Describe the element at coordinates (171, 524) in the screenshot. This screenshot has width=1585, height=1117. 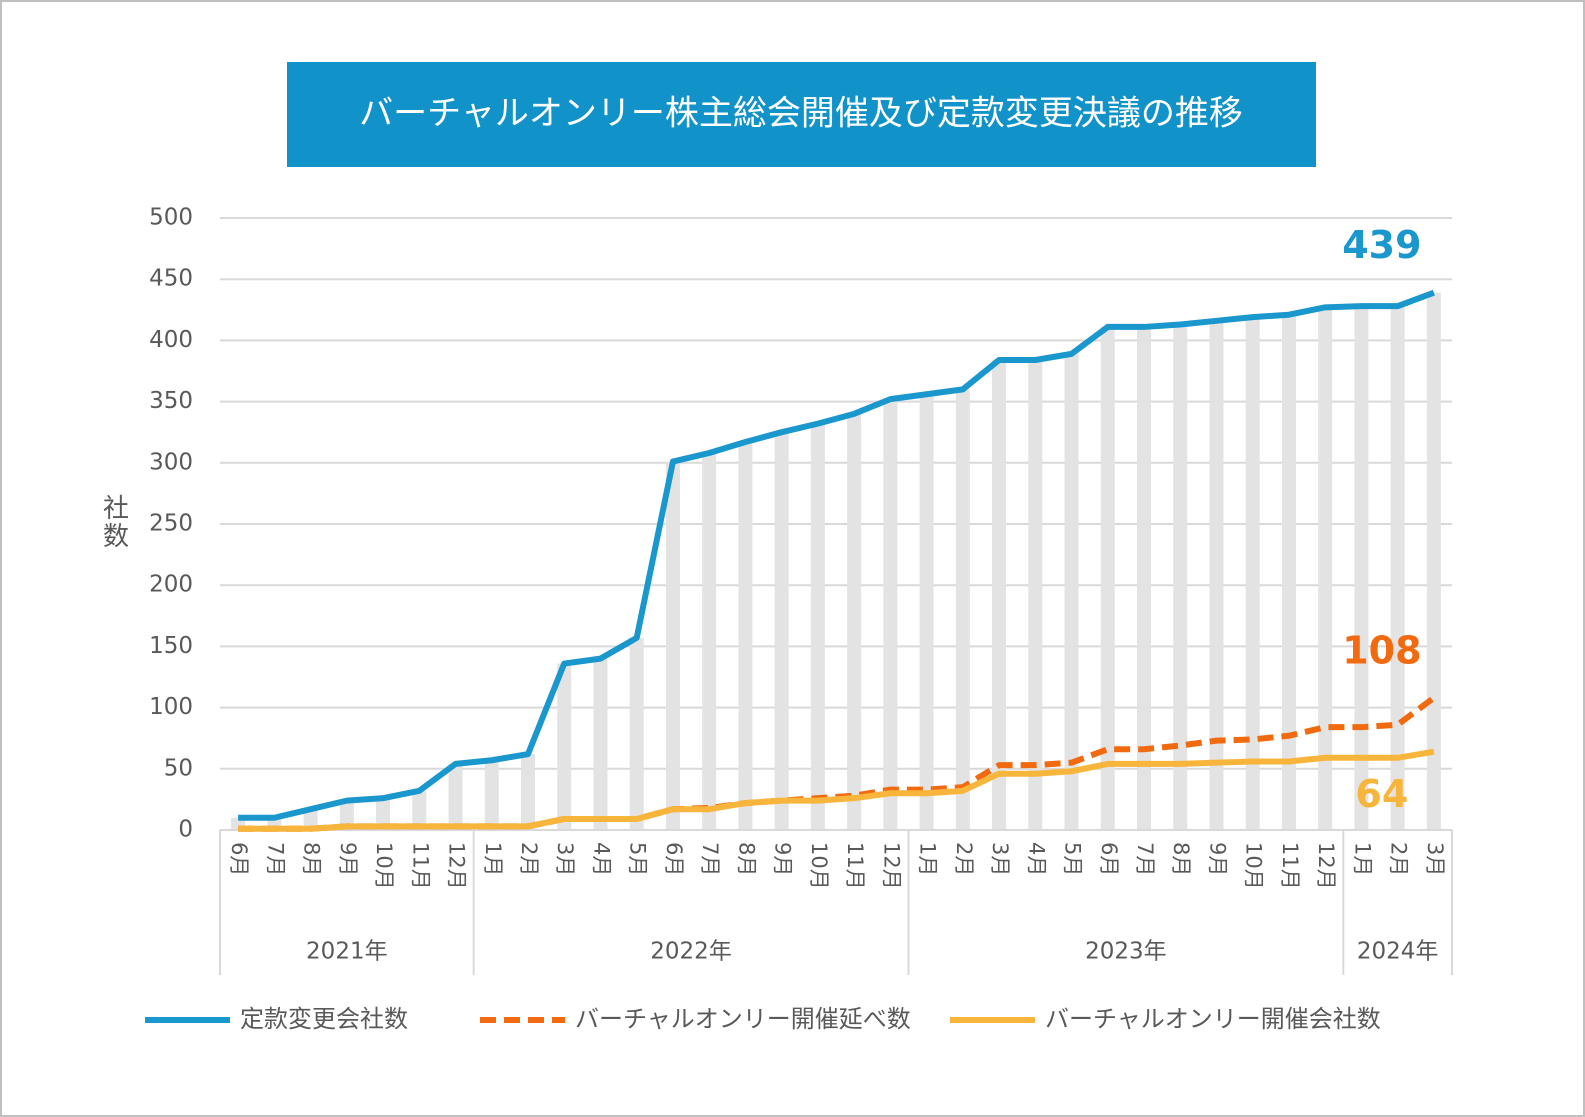
I see `y-tick-label: 250` at that location.